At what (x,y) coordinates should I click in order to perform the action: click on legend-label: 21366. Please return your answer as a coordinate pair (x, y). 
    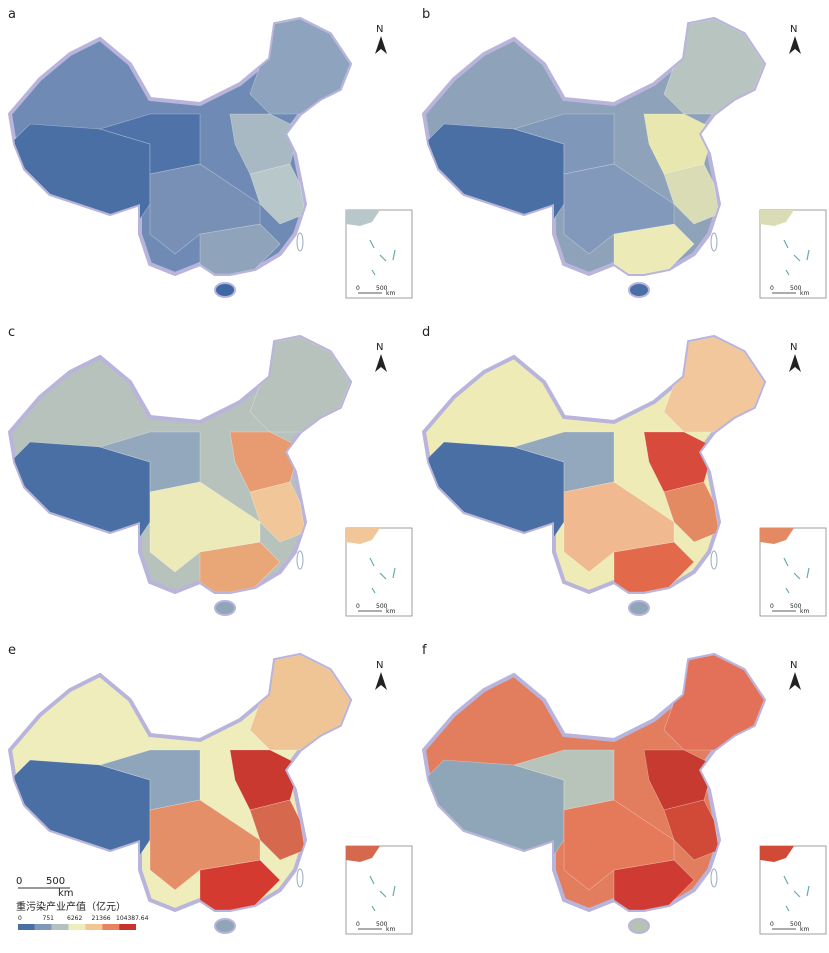
    Looking at the image, I should click on (101, 918).